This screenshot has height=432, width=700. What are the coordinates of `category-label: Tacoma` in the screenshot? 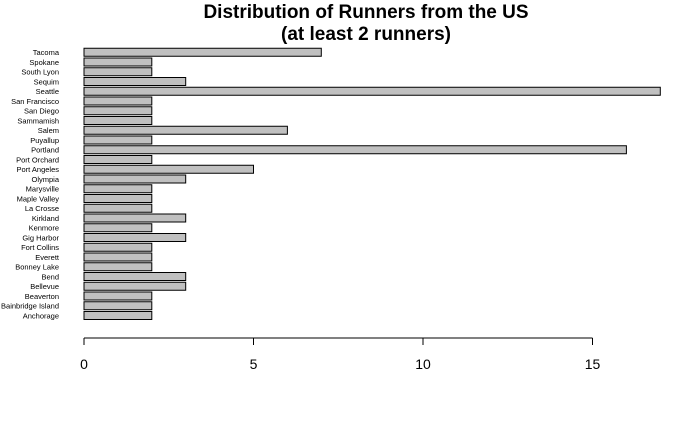 It's located at (46, 52).